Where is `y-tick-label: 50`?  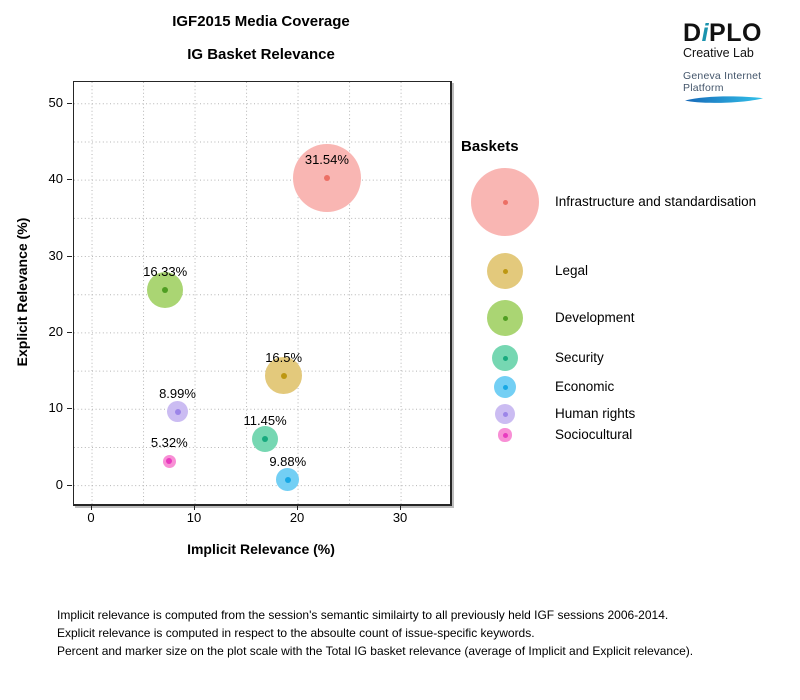 y-tick-label: 50 is located at coordinates (55, 102).